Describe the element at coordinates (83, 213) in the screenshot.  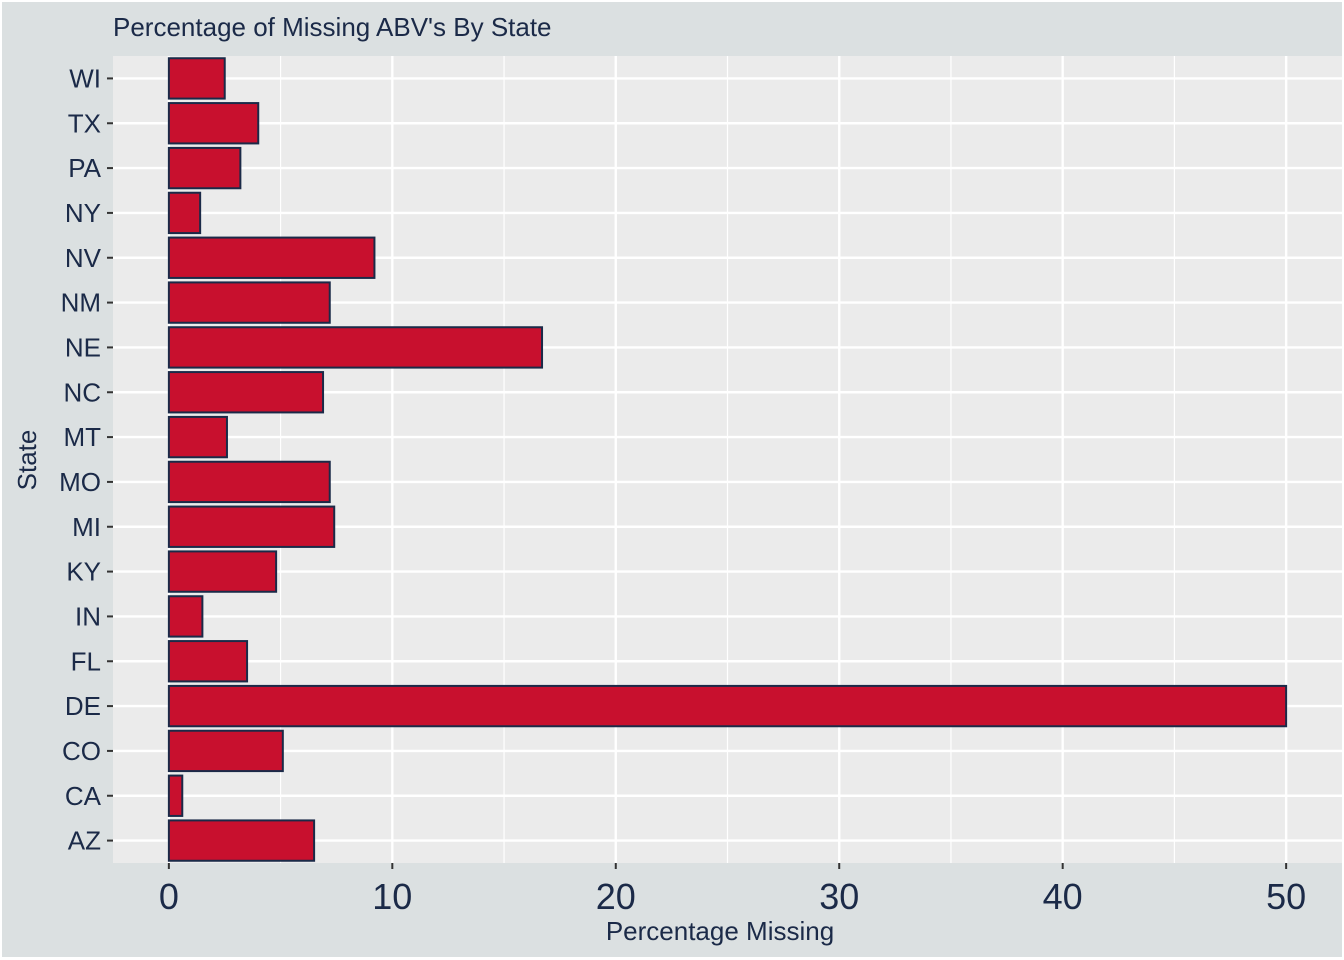
I see `y-tick-label: NY` at that location.